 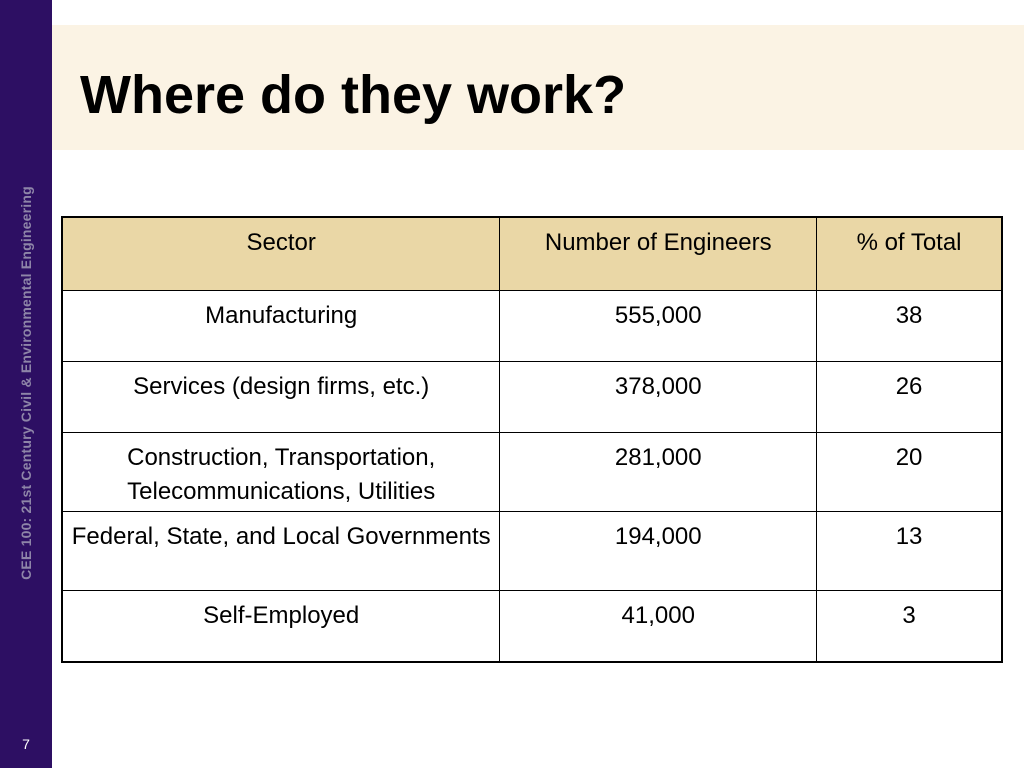 I want to click on sector-cell: Federal, State, and Local Governments, so click(x=281, y=551).